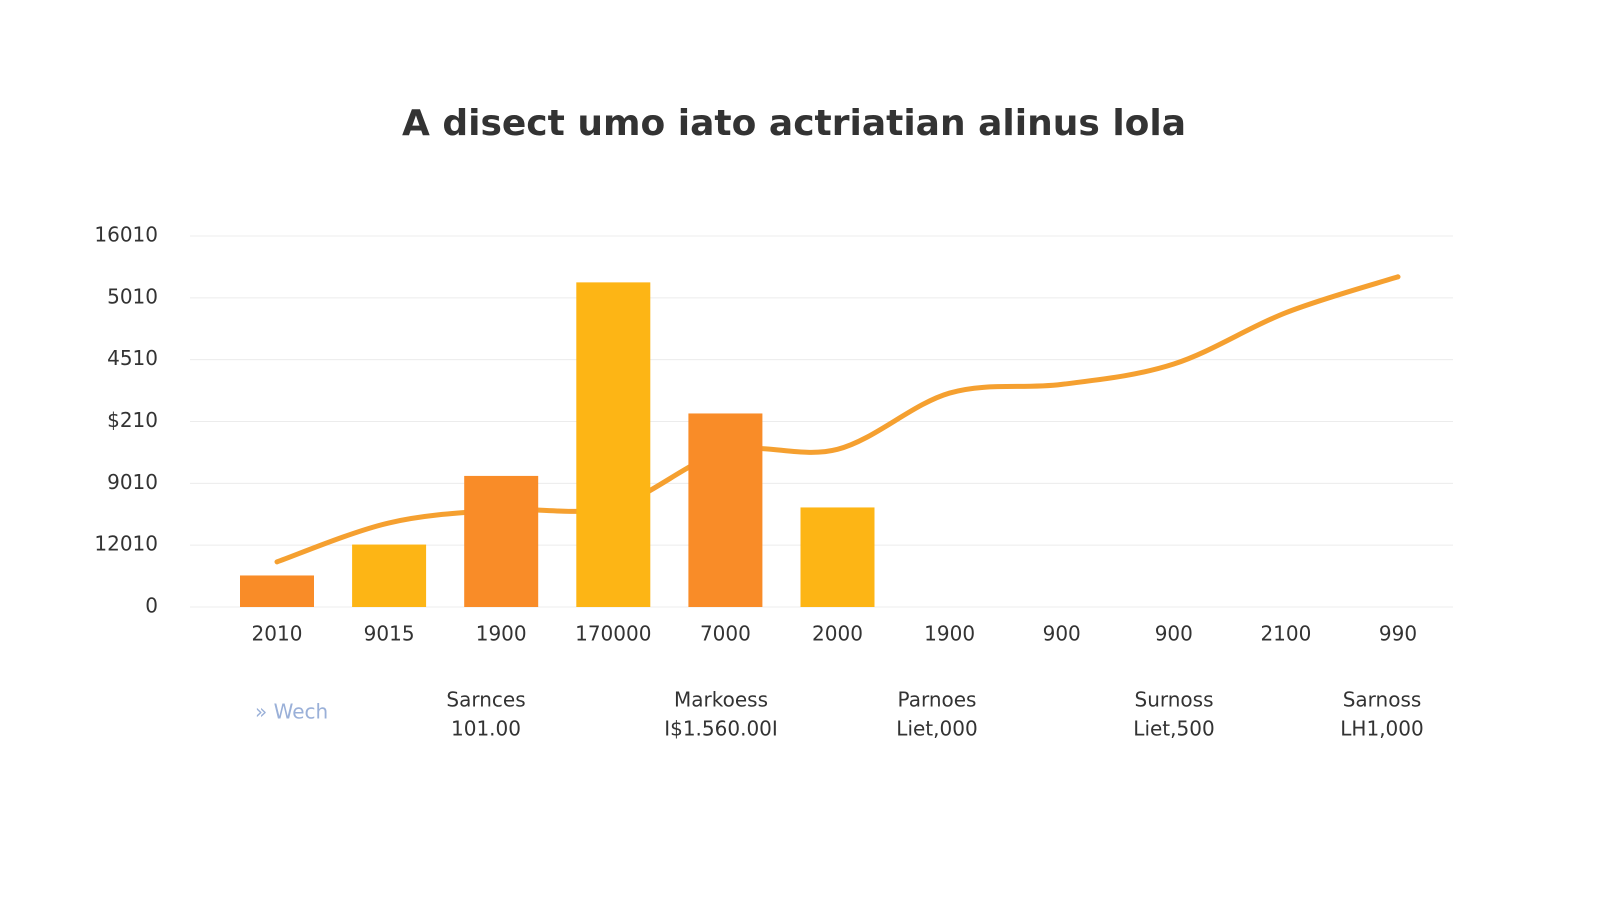  I want to click on summary-label: Surnoss, so click(1174, 700).